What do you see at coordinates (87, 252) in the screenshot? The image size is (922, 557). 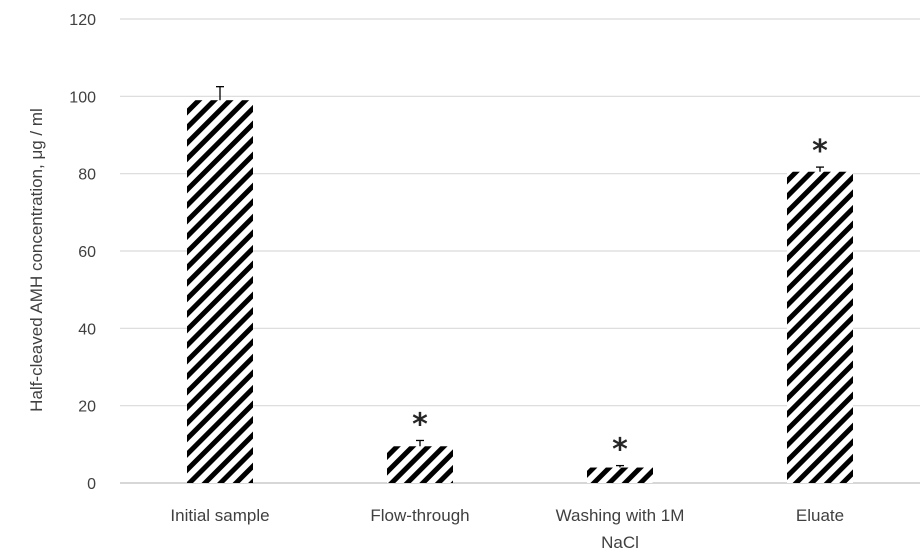 I see `y-tick-label: 60` at bounding box center [87, 252].